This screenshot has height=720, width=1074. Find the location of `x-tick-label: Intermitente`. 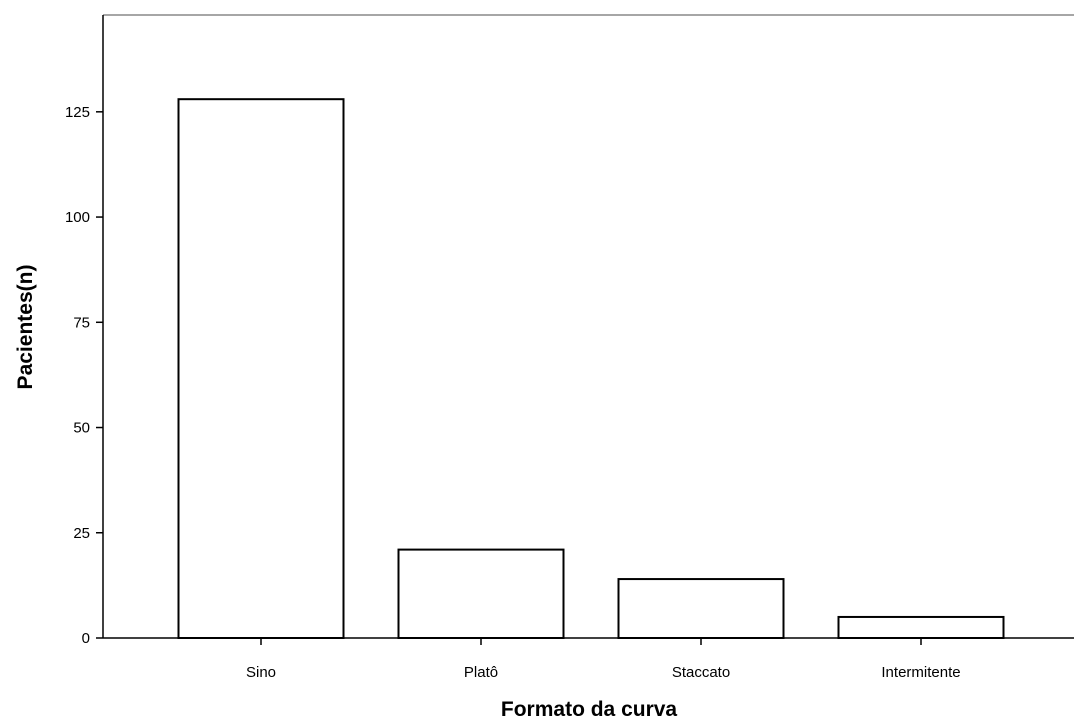

x-tick-label: Intermitente is located at coordinates (920, 672).